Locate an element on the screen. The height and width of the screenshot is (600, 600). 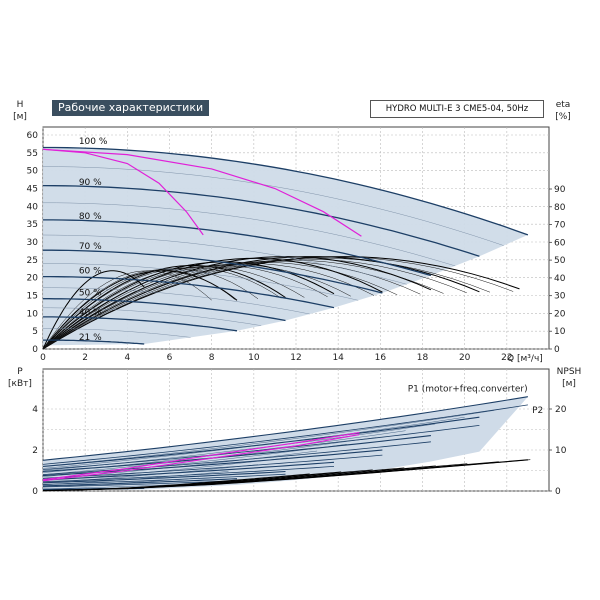
p-tick-label: 0 is located at coordinates (35, 492).